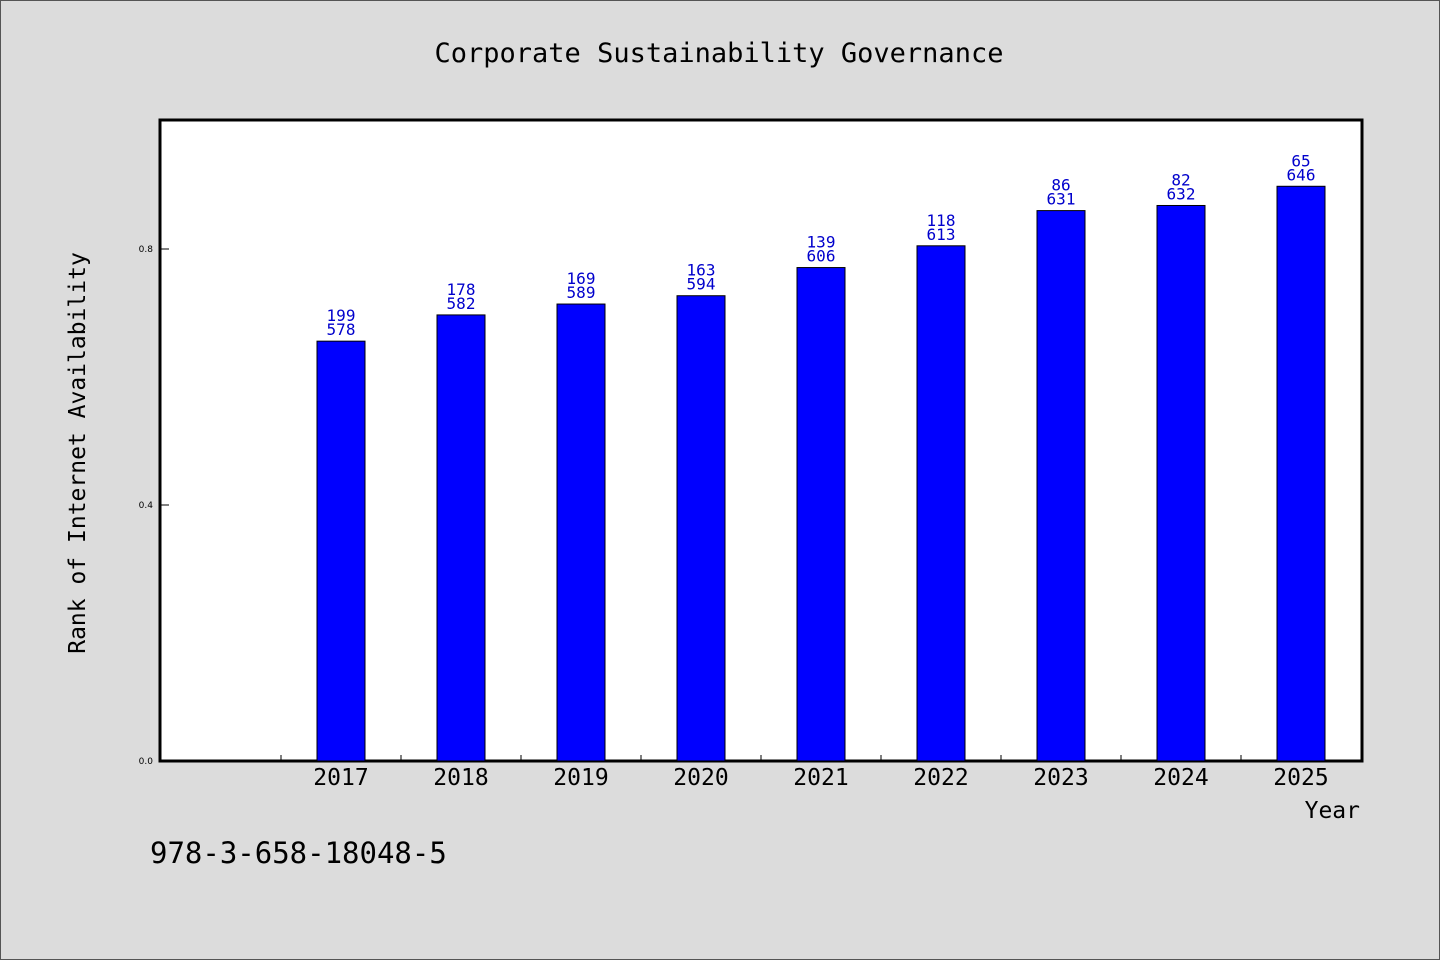 The width and height of the screenshot is (1440, 960). Describe the element at coordinates (581, 532) in the screenshot. I see `bar-2019` at that location.